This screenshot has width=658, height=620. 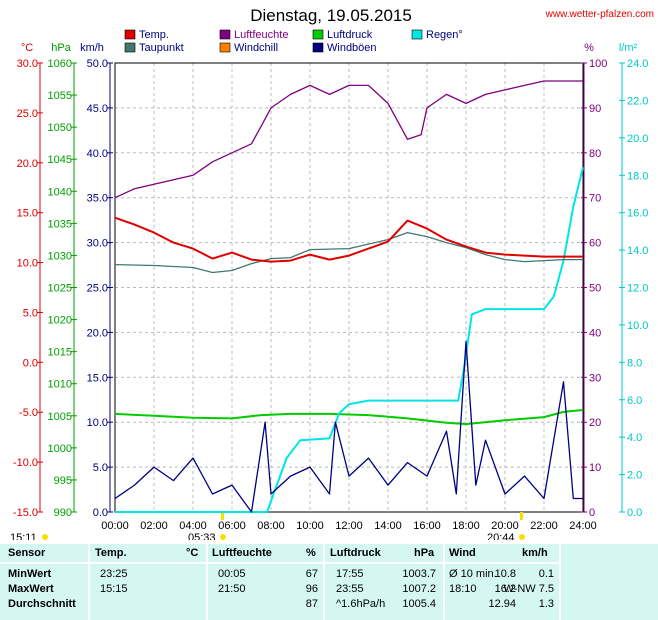 I want to click on tick-label-pressure: 1005, so click(x=60, y=417).